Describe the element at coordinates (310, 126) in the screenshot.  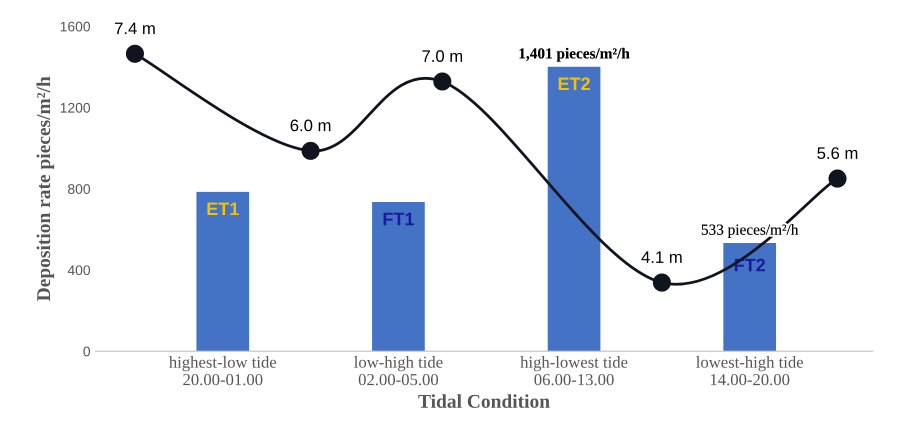
I see `data-label: 6.0 m` at that location.